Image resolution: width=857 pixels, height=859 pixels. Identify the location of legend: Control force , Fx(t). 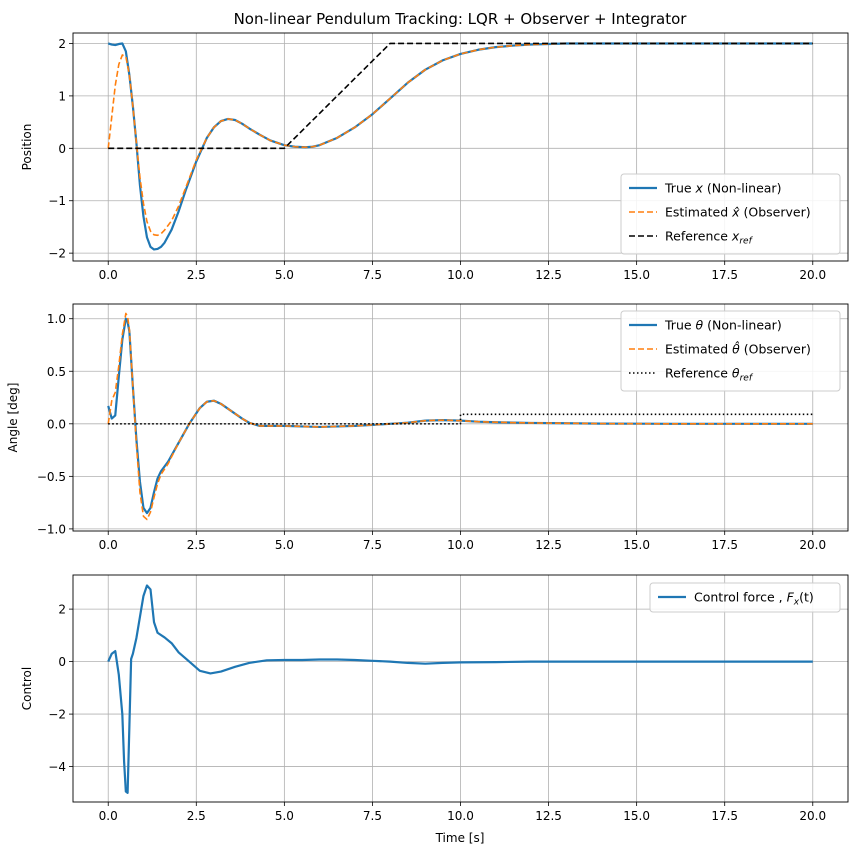
(745, 597).